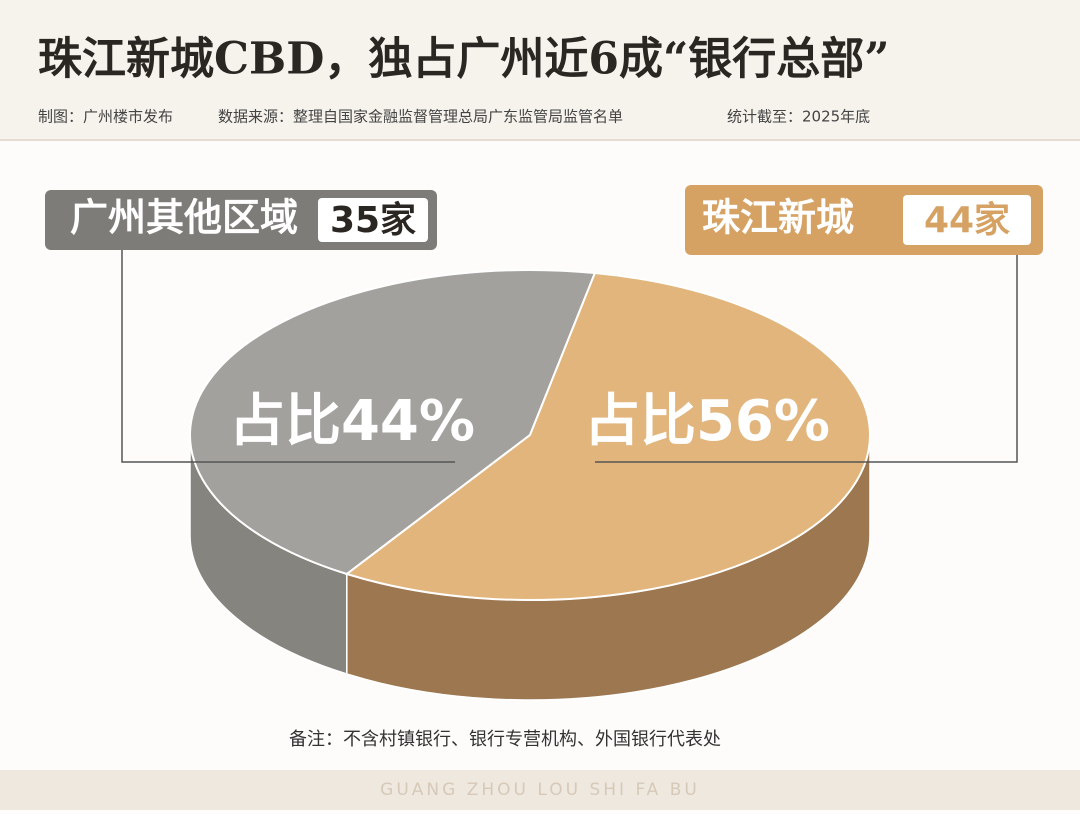 Image resolution: width=1080 pixels, height=814 pixels. I want to click on footer: GUANG ZHOU LOU SHI FA BU, so click(540, 790).